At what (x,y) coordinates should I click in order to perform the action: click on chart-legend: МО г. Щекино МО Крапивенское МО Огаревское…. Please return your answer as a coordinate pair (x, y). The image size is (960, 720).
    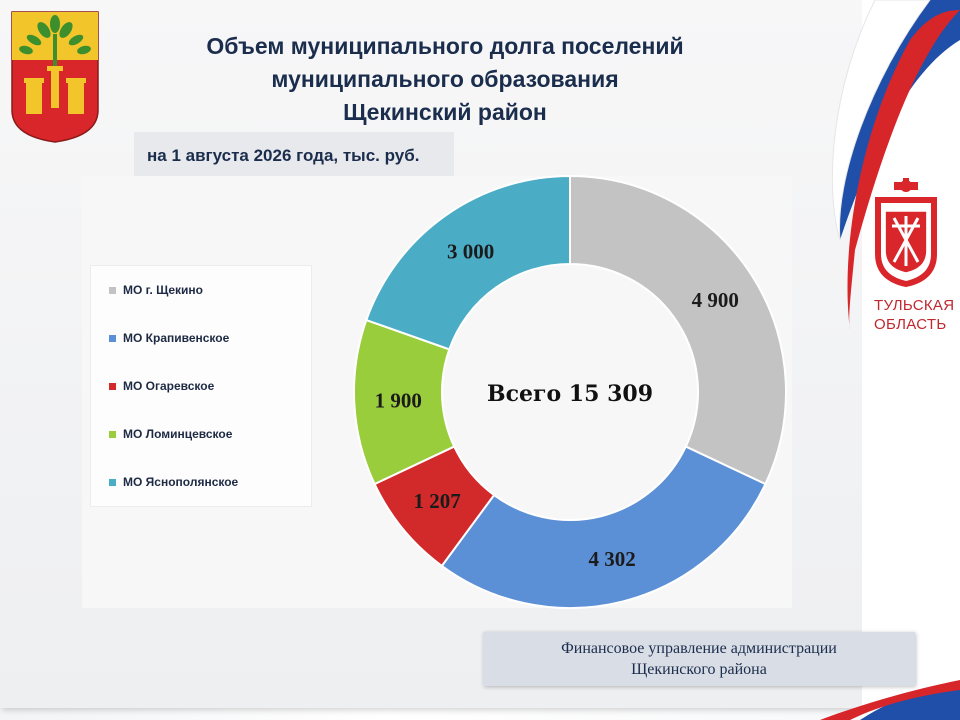
    Looking at the image, I should click on (201, 386).